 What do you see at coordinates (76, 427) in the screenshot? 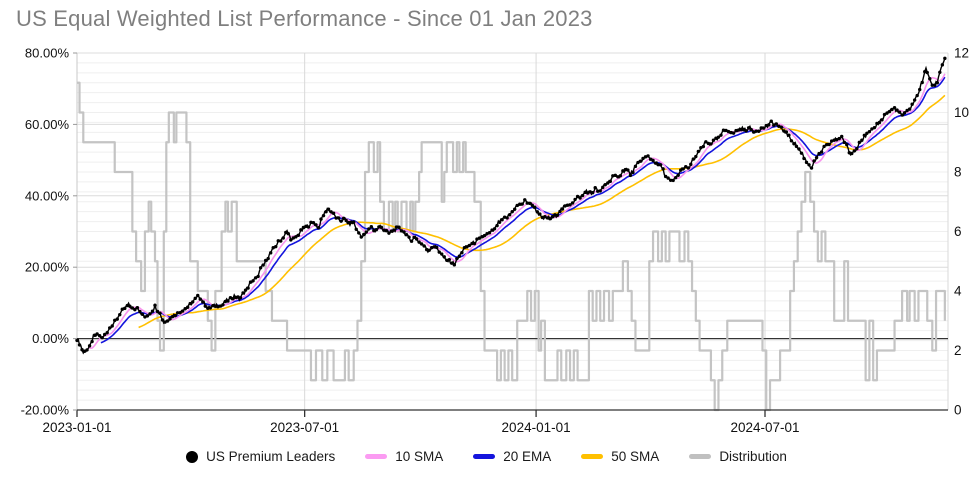
I see `x-axis-tick-label: 2023-01-01` at bounding box center [76, 427].